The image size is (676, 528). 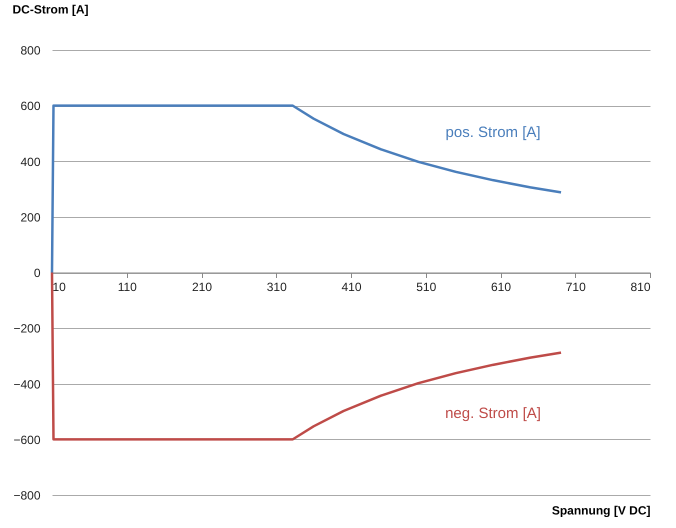 I want to click on y-tick-label: 600, so click(x=30, y=106).